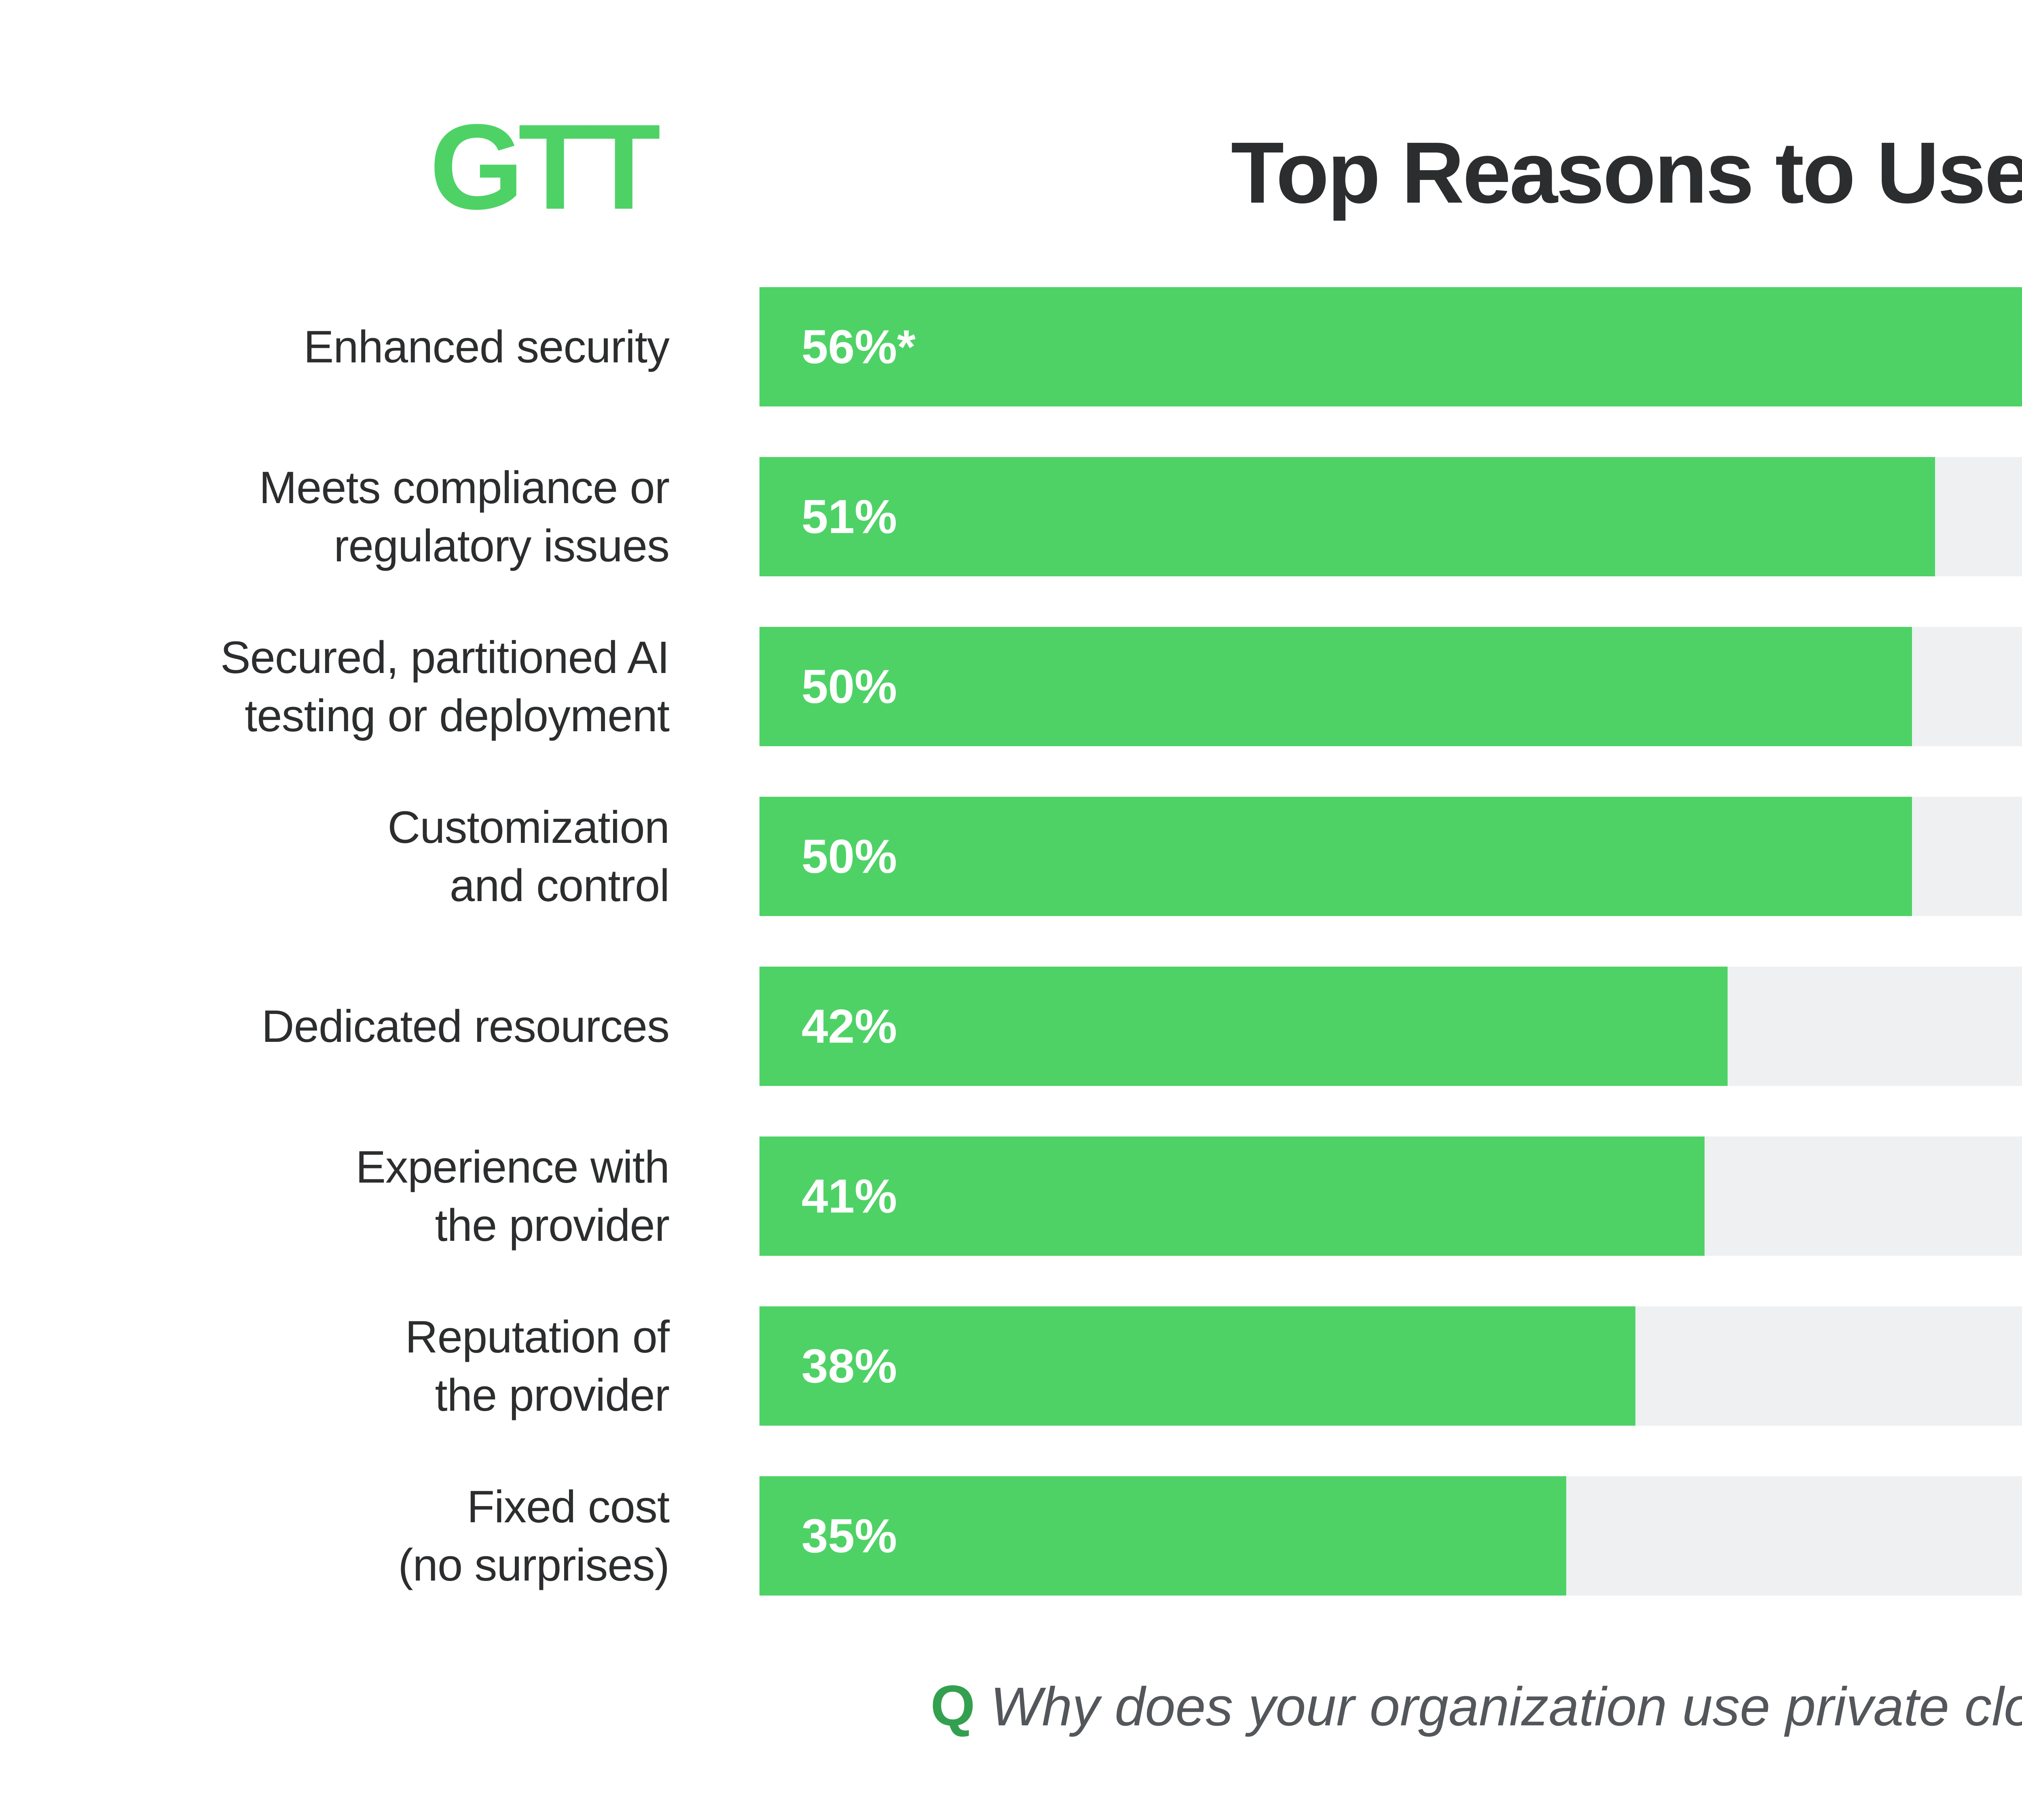 The height and width of the screenshot is (1820, 2022). Describe the element at coordinates (1232, 1196) in the screenshot. I see `bar-fill: 41%` at that location.